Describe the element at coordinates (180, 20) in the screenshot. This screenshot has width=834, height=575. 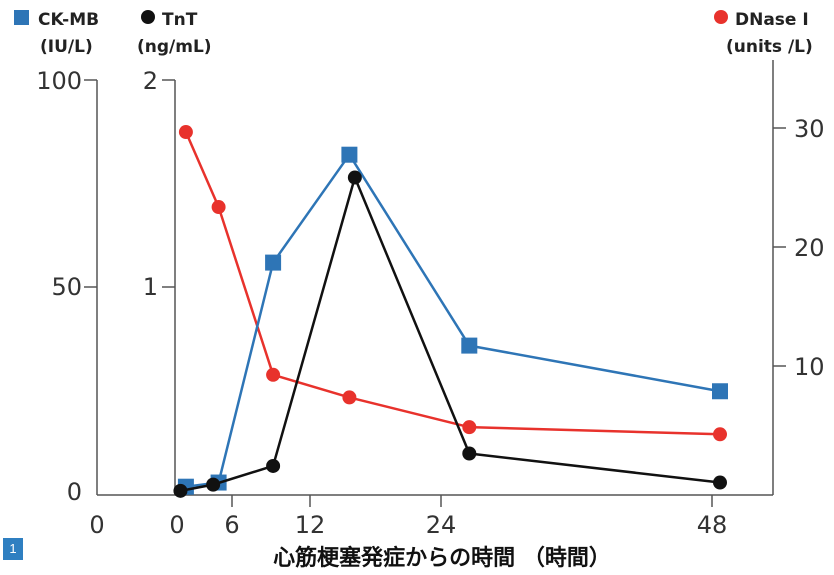
I see `tnt-axis-header: TnT` at that location.